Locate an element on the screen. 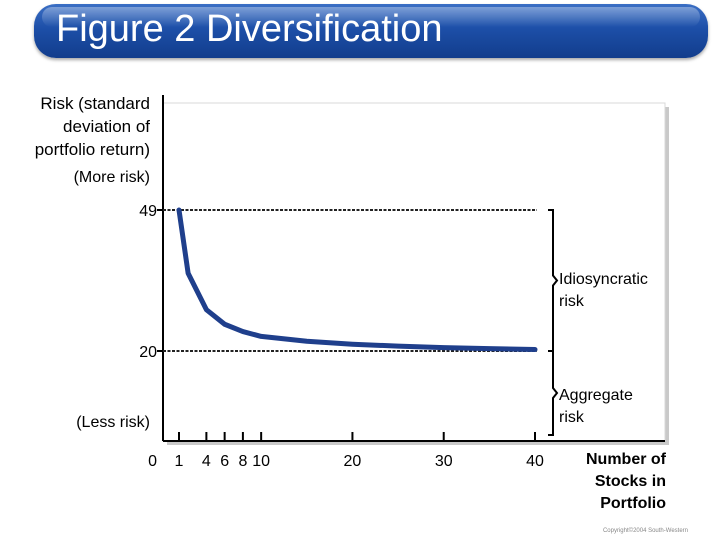 Image resolution: width=720 pixels, height=540 pixels. x-tick-label-6: 6 is located at coordinates (224, 461).